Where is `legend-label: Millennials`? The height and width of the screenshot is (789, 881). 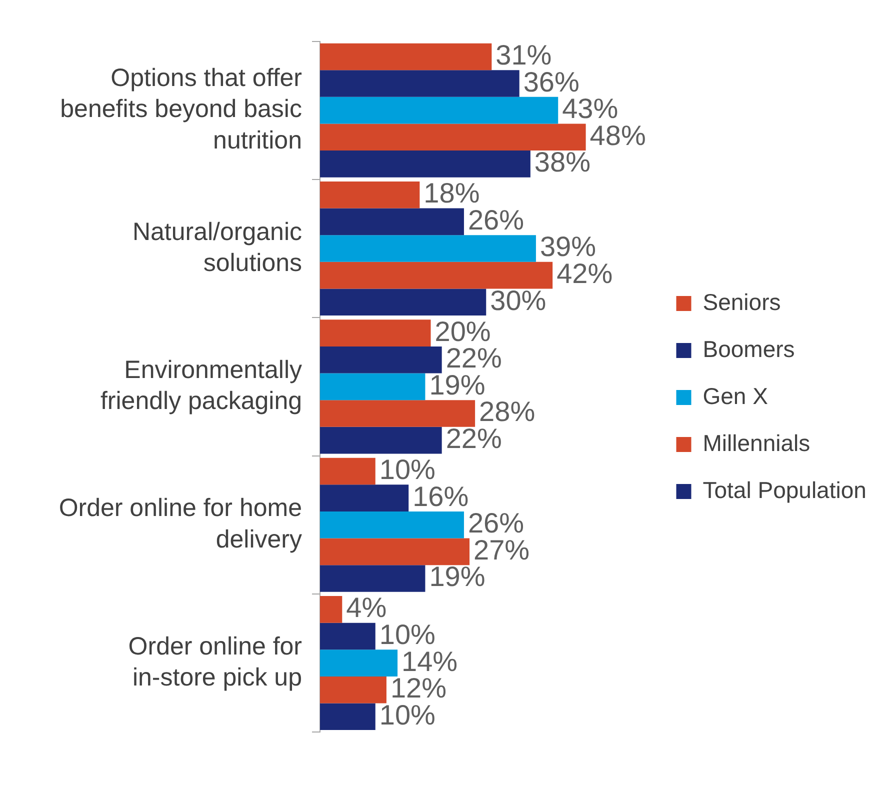 legend-label: Millennials is located at coordinates (756, 443).